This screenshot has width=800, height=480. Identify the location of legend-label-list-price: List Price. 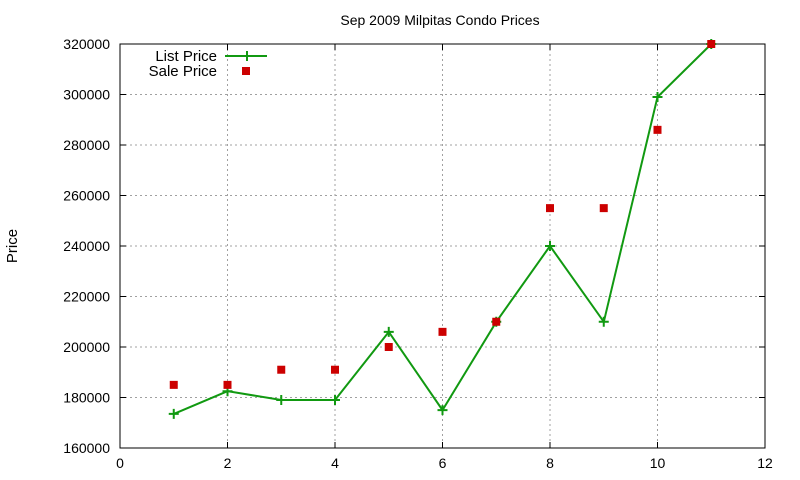
(186, 56).